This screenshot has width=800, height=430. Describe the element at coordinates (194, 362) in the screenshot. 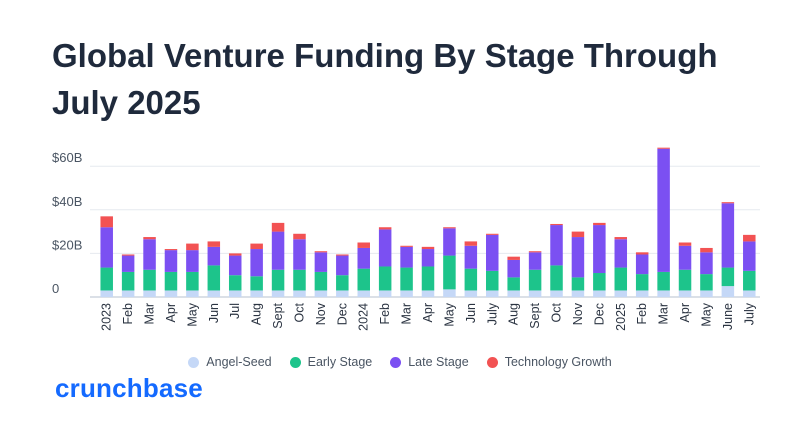

I see `legend-swatch-angel-seed` at that location.